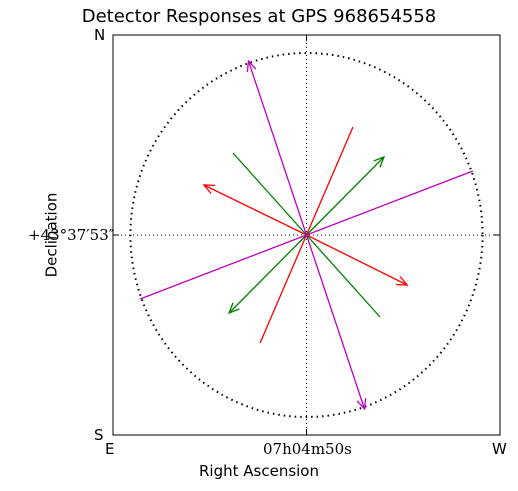 The width and height of the screenshot is (518, 491). Describe the element at coordinates (499, 449) in the screenshot. I see `west-label: W` at that location.